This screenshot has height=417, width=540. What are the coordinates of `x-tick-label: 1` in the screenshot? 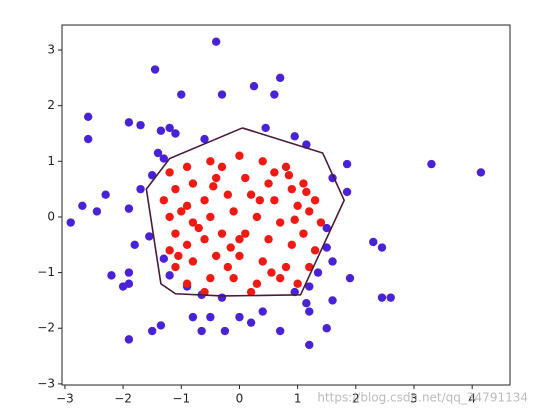 It's located at (298, 399).